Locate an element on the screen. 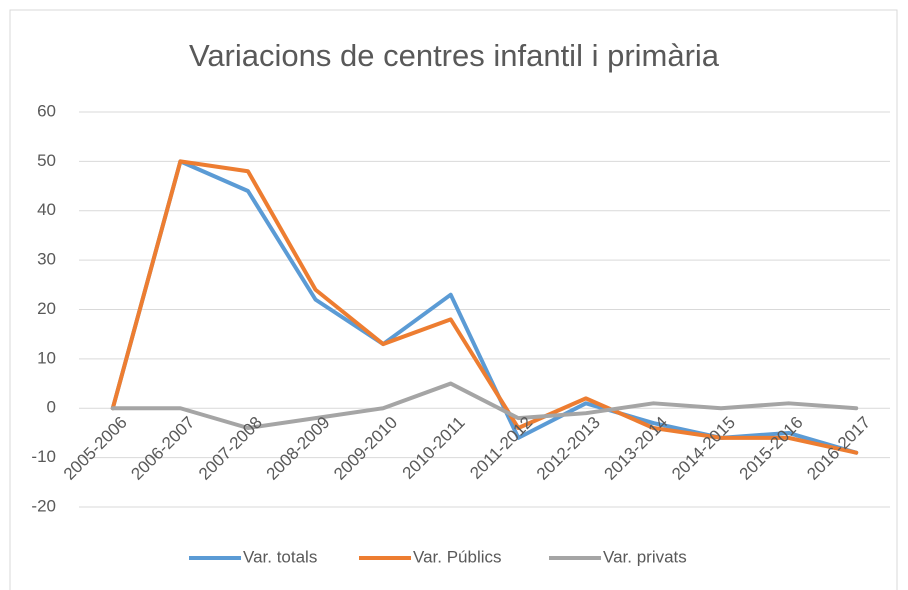 This screenshot has height=590, width=908. y-tick-label: 10 is located at coordinates (46, 357).